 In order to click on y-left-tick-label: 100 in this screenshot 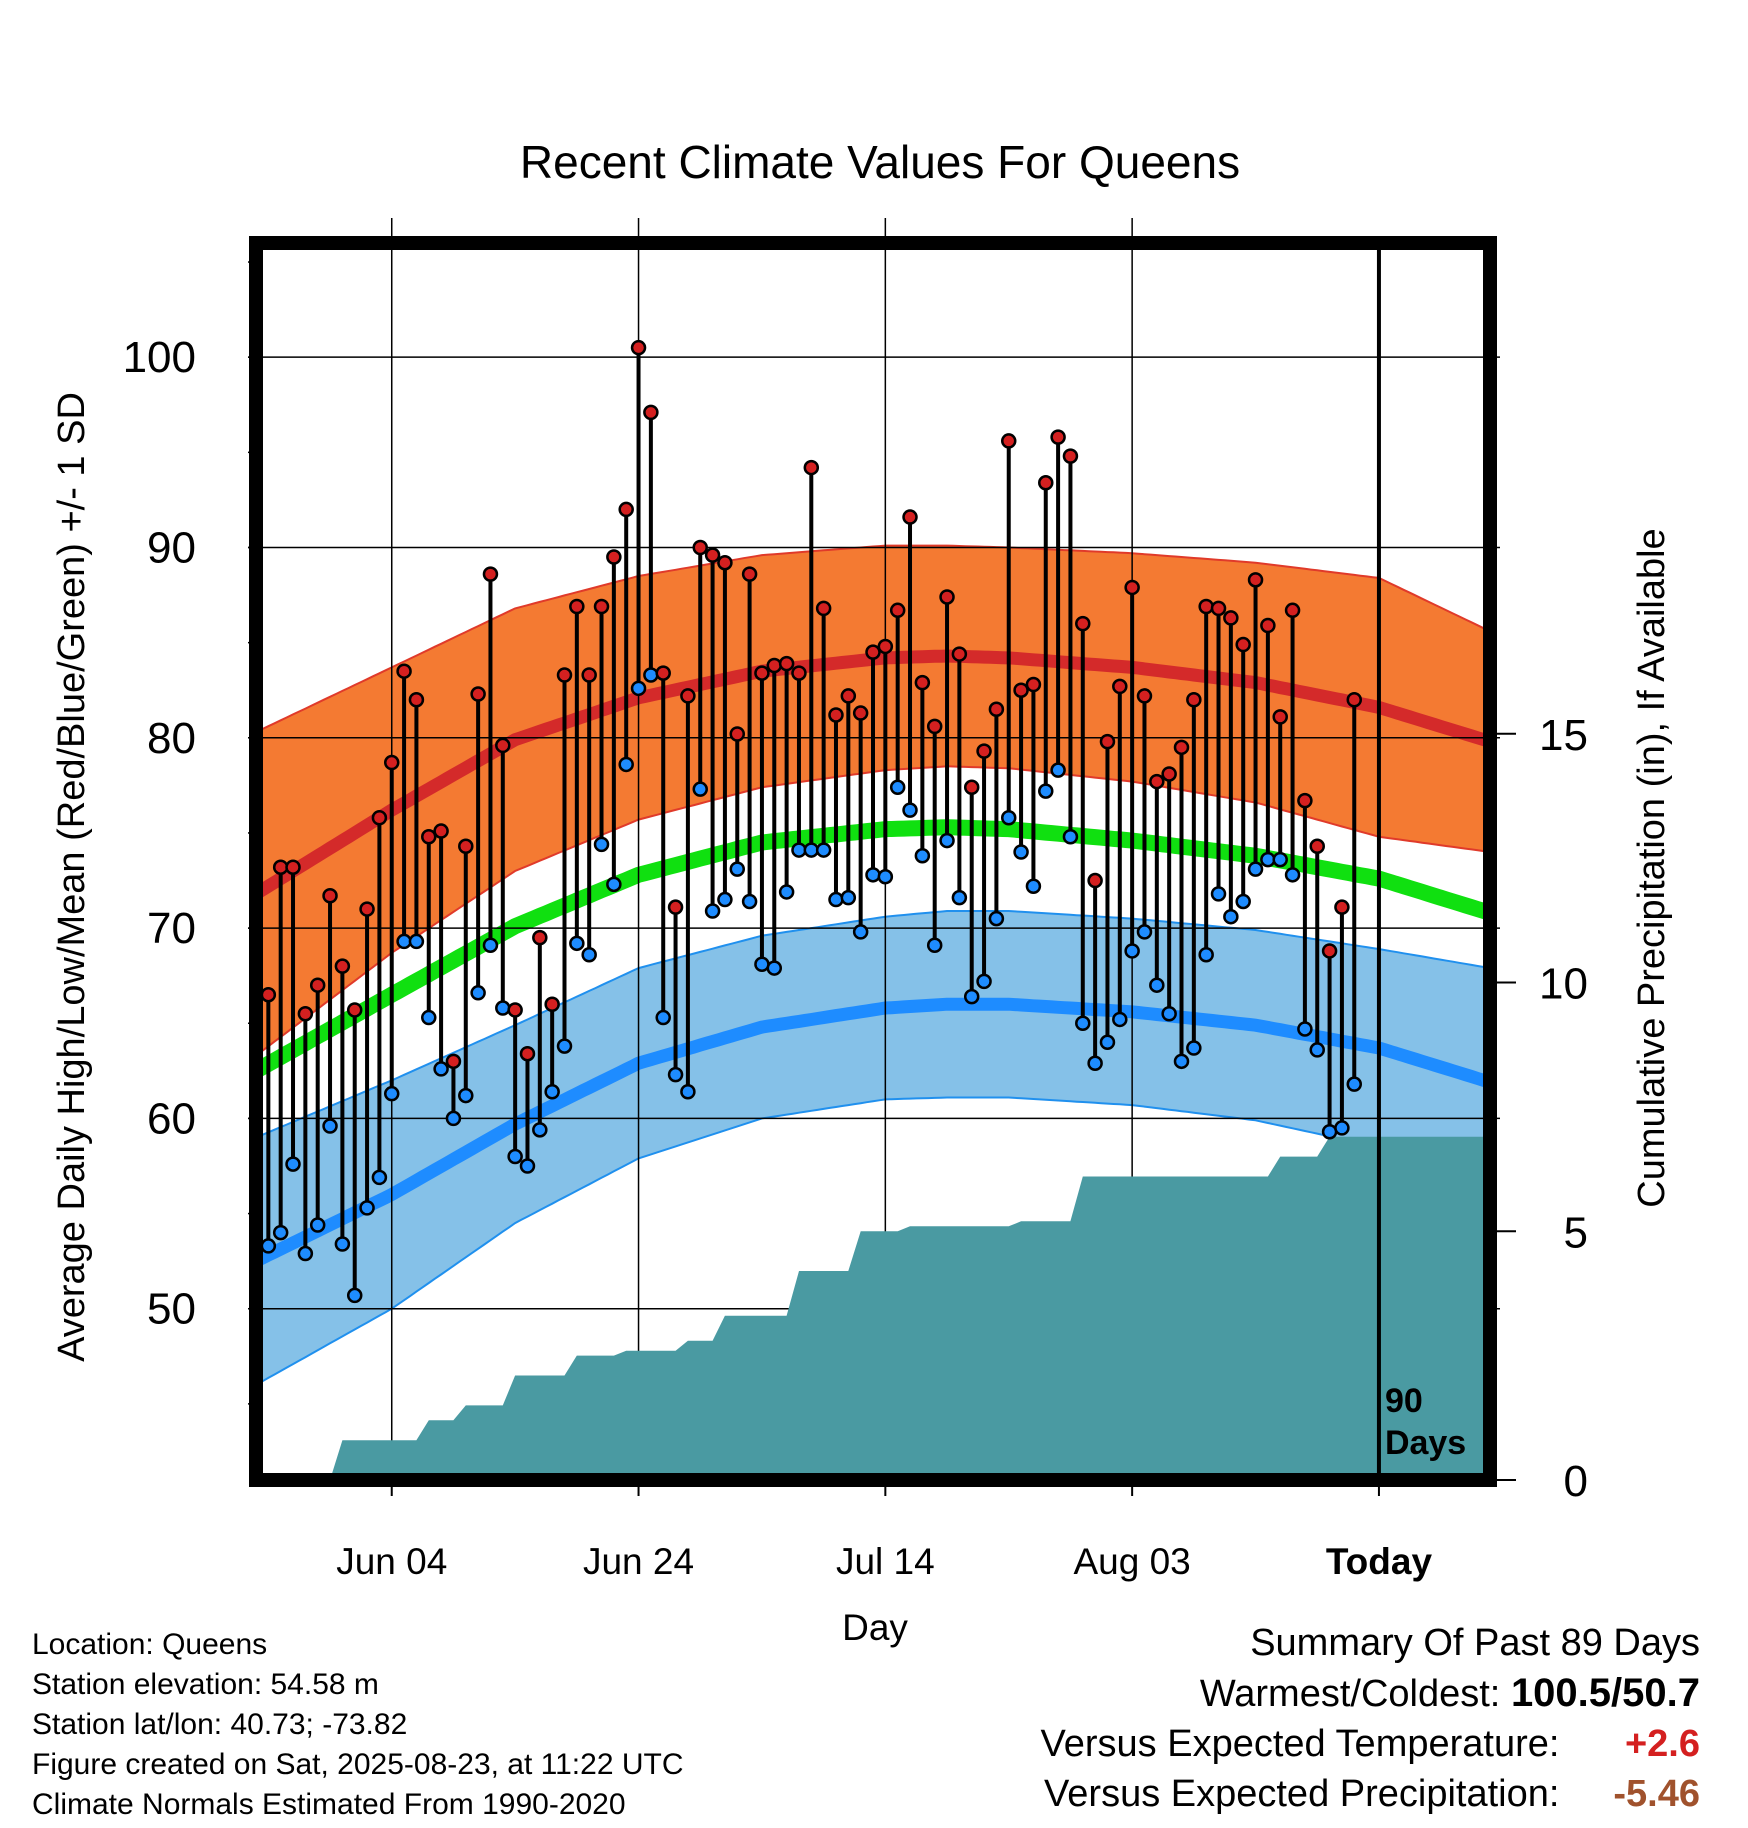, I will do `click(159, 357)`.